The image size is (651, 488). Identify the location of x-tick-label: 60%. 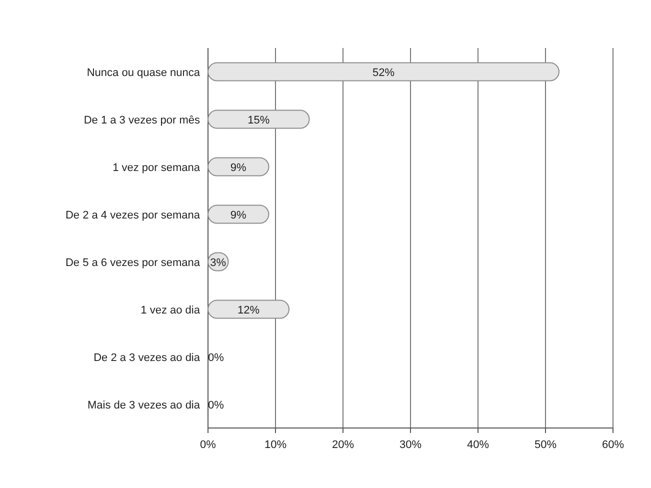
(613, 445).